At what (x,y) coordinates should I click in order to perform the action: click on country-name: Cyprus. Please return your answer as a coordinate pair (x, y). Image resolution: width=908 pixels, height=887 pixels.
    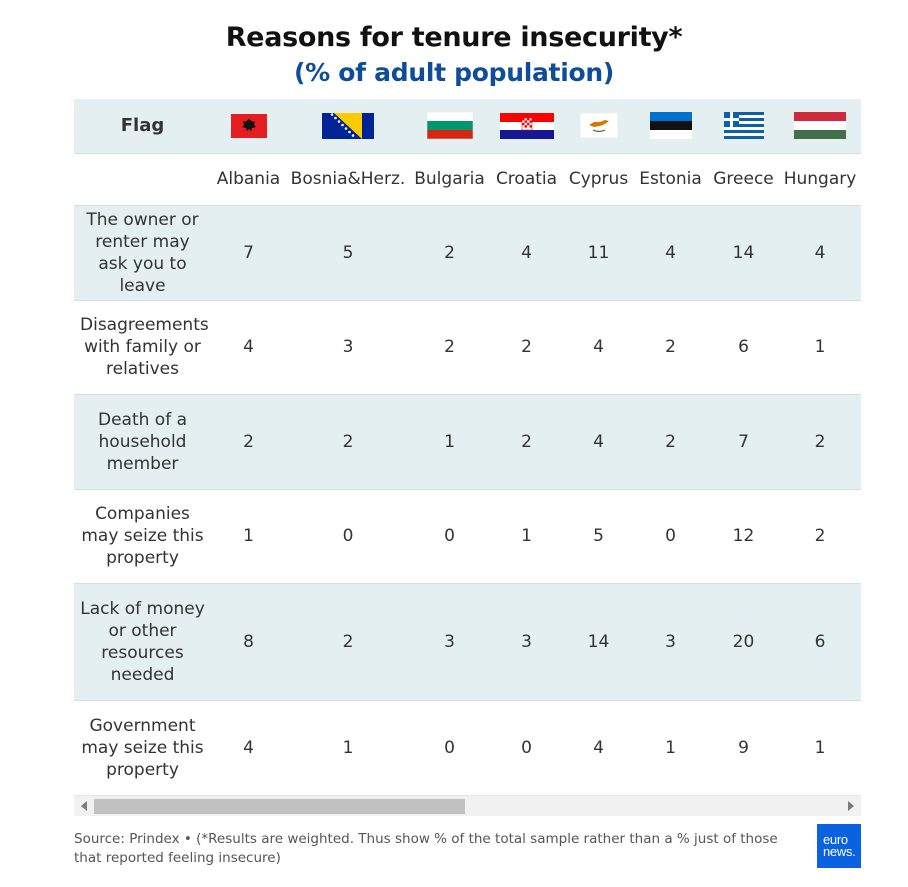
    Looking at the image, I should click on (598, 179).